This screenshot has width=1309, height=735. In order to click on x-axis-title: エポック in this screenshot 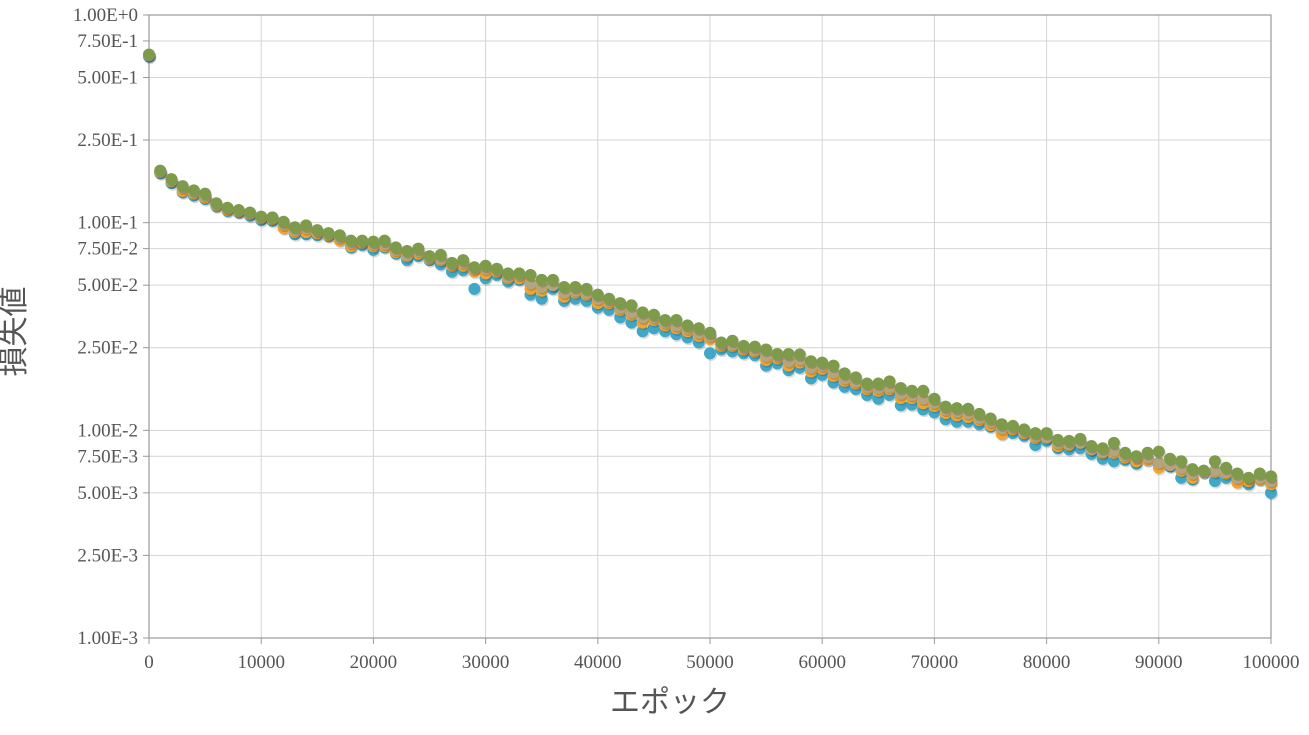, I will do `click(670, 702)`.